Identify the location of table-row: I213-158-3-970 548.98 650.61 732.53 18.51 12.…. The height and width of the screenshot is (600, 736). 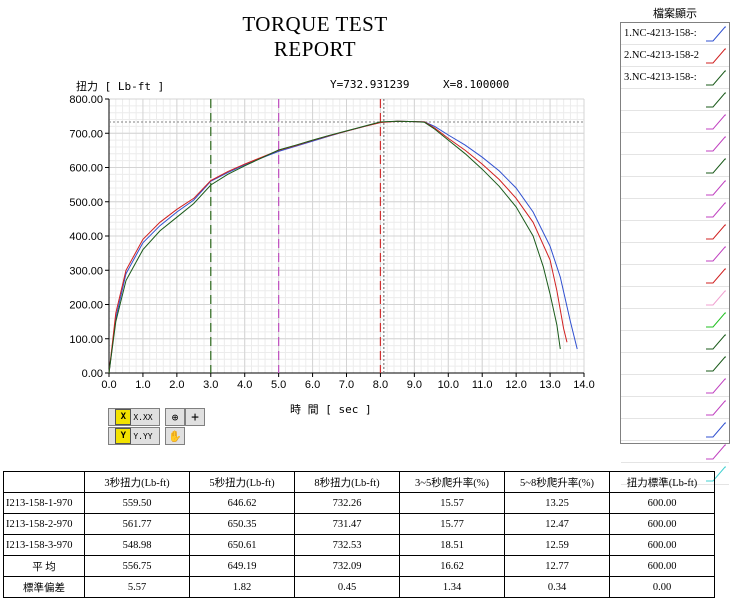
(359, 545).